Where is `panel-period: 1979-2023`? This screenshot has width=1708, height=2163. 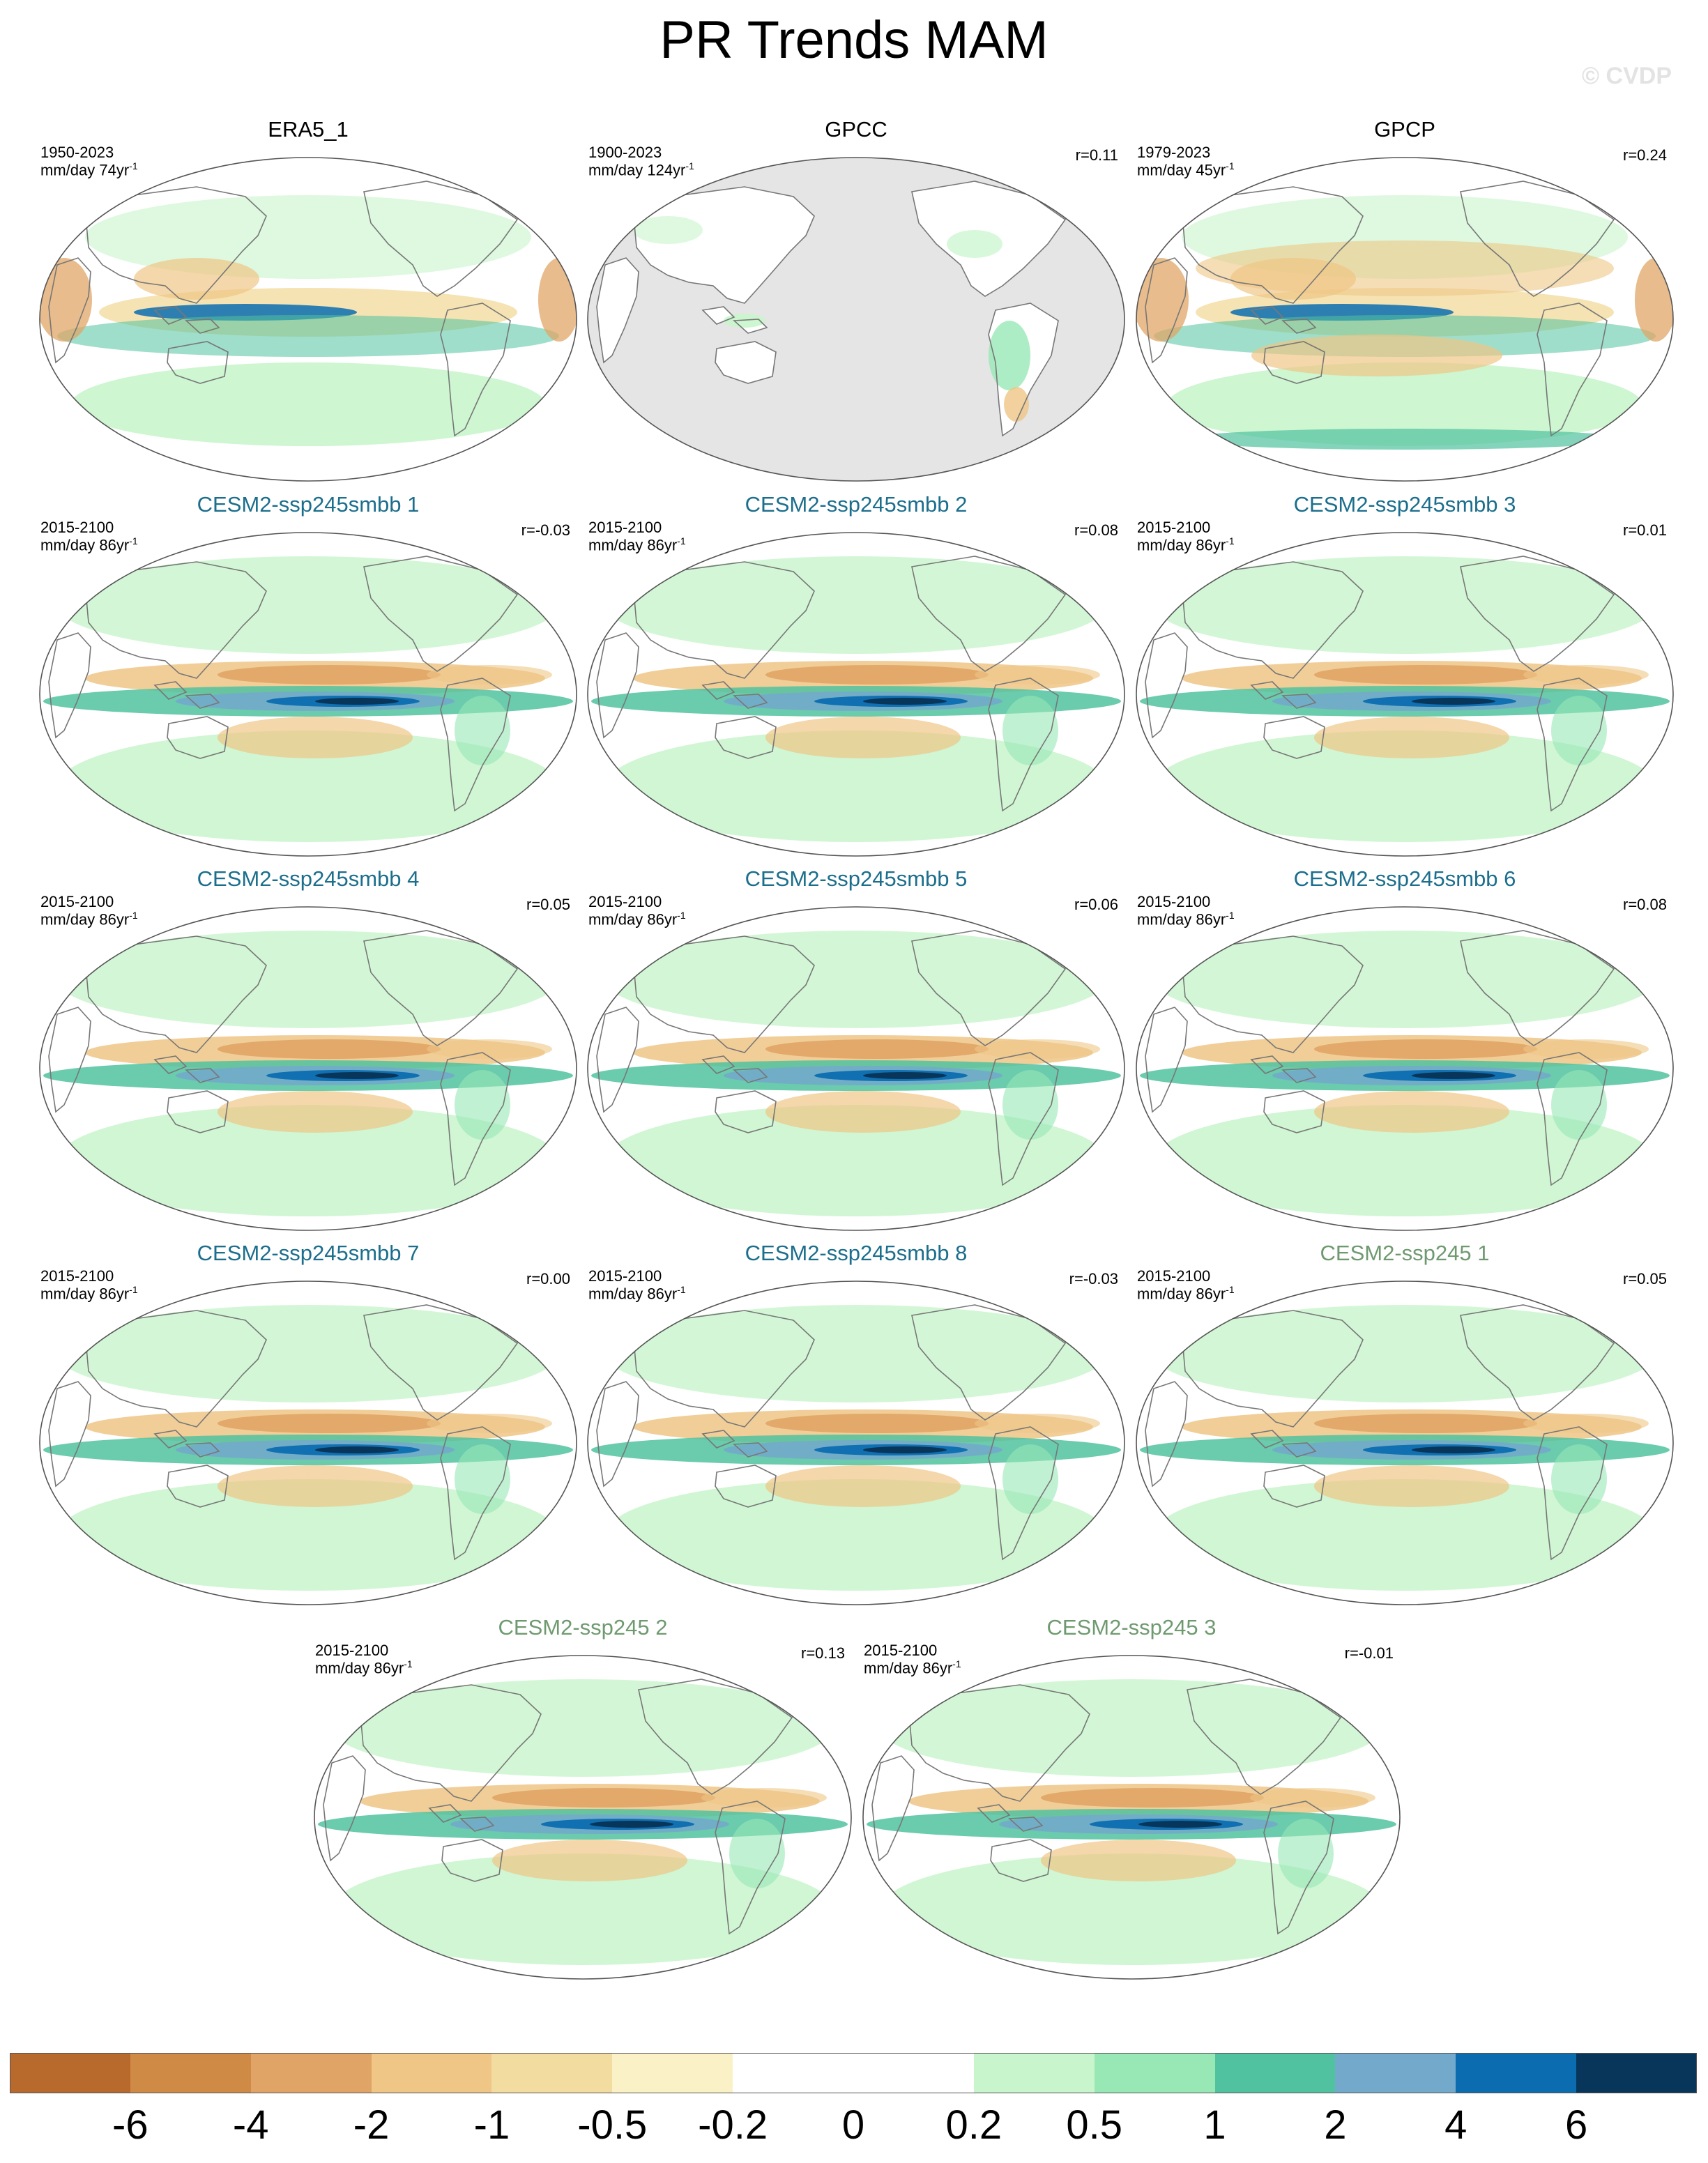
panel-period: 1979-2023 is located at coordinates (1174, 152).